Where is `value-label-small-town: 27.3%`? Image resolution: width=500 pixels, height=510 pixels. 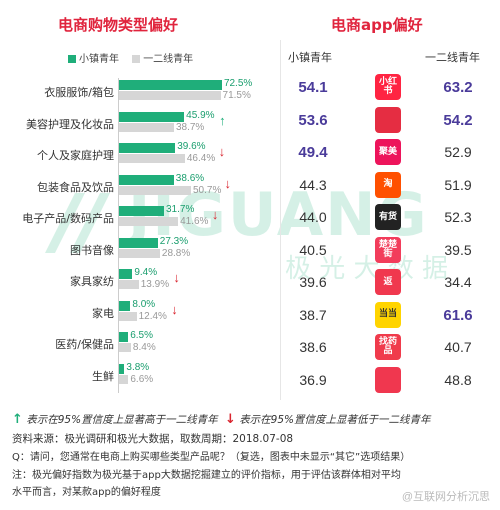
value-label-small-town: 27.3% is located at coordinates (174, 241).